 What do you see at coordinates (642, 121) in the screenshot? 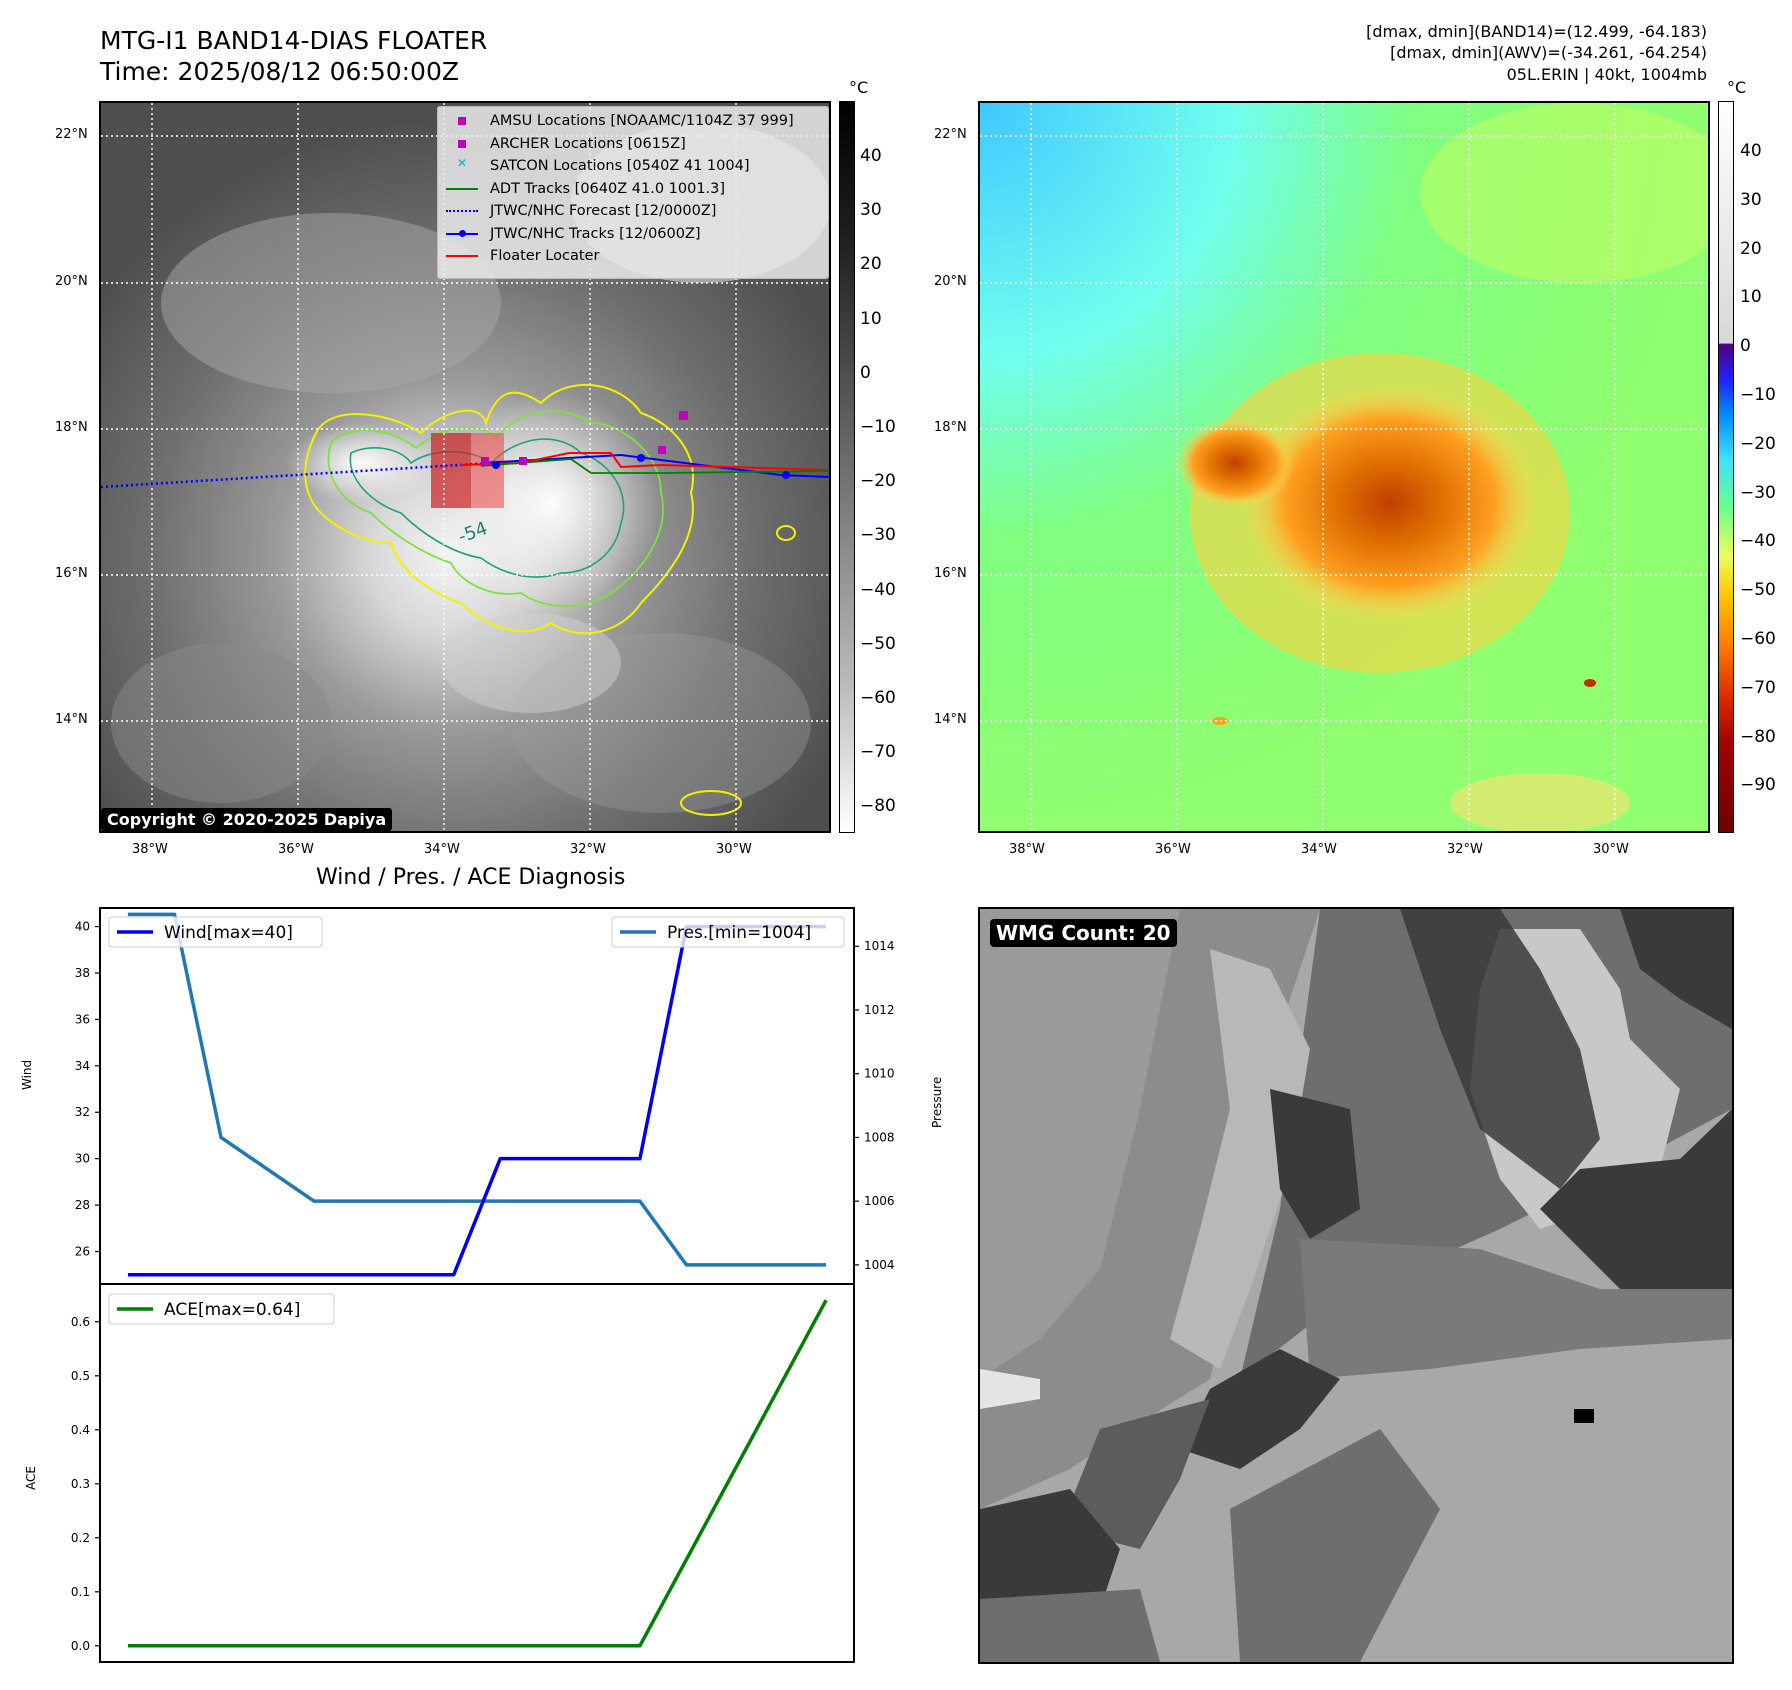
I see `legend-label: AMSU Locations [NOAAMC/1104Z 37 999]` at bounding box center [642, 121].